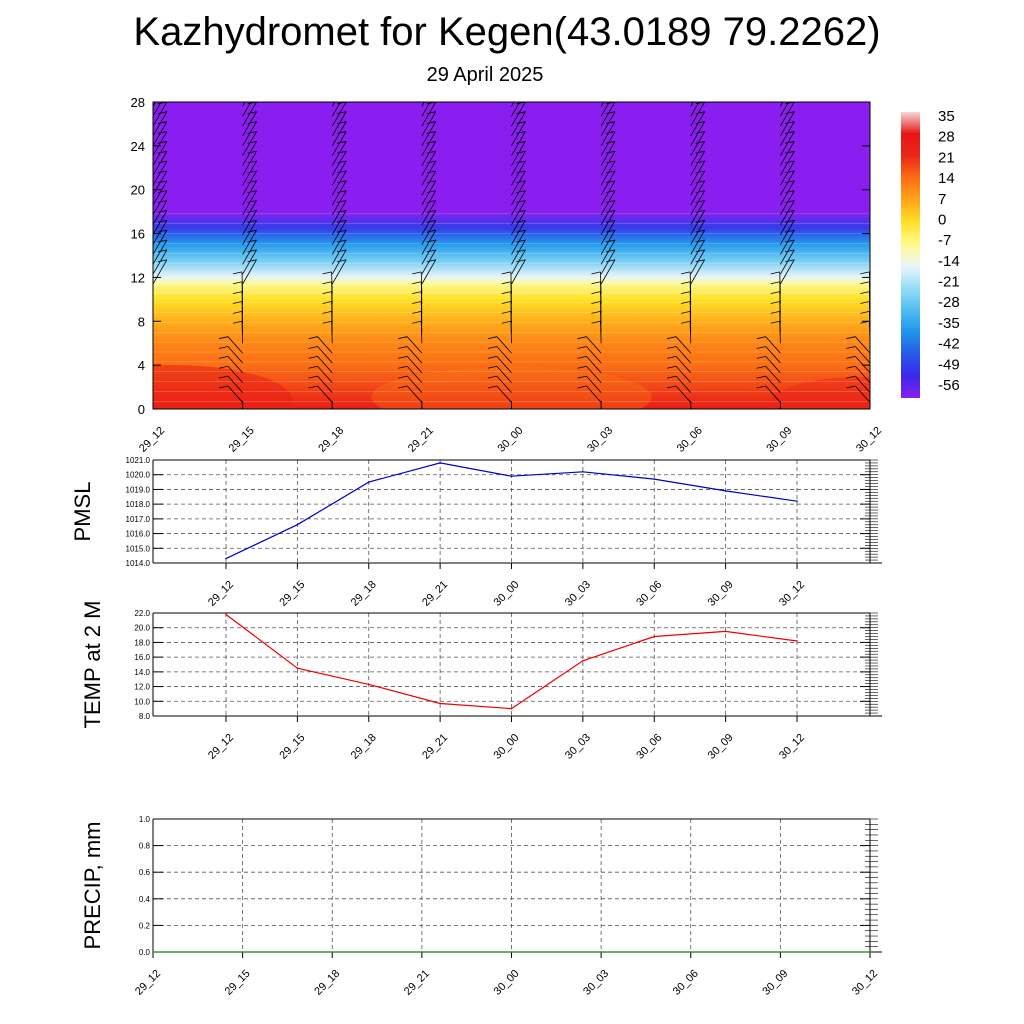 Image resolution: width=1024 pixels, height=1024 pixels. What do you see at coordinates (142, 628) in the screenshot?
I see `y-tick-label: 20.0` at bounding box center [142, 628].